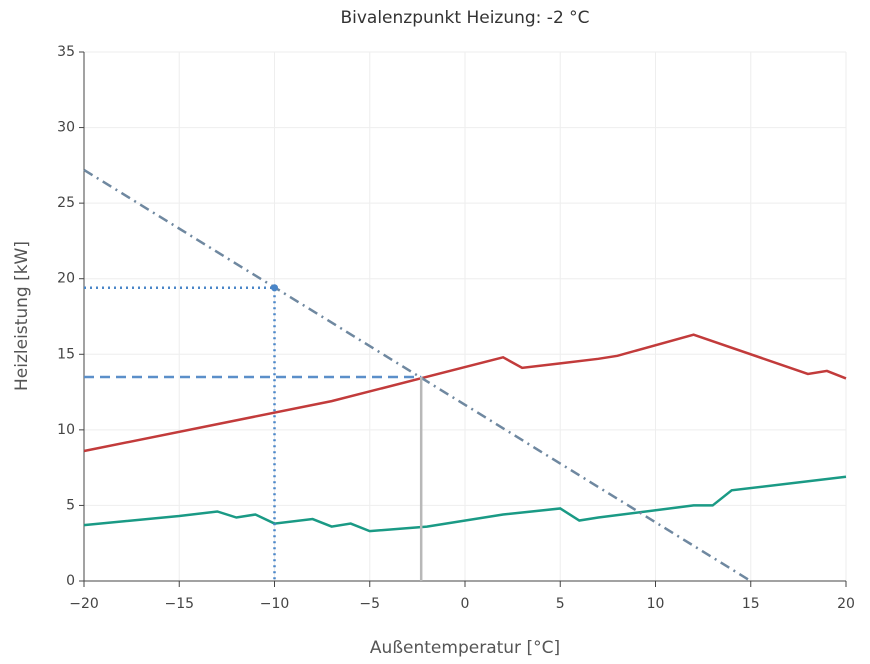  What do you see at coordinates (70, 581) in the screenshot?
I see `y-tick-label: 0` at bounding box center [70, 581].